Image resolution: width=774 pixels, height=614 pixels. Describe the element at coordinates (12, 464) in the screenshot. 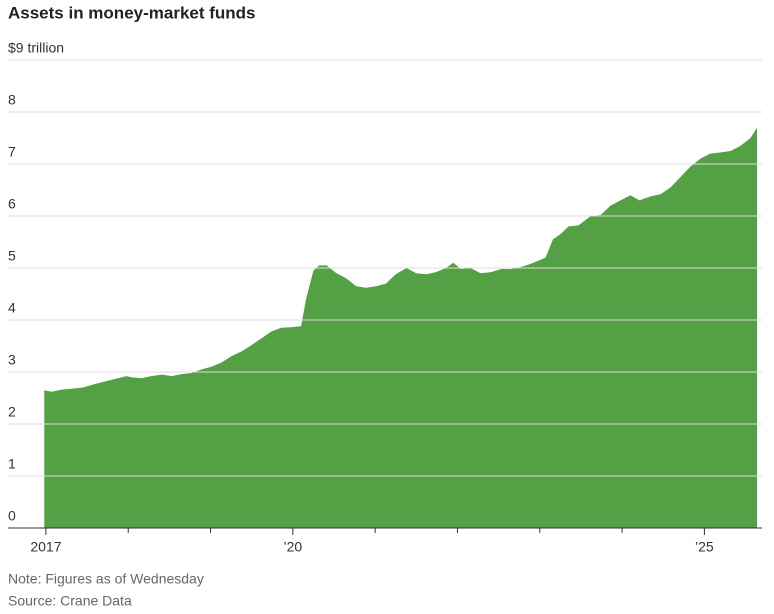

I see `y-tick-label: 1` at that location.